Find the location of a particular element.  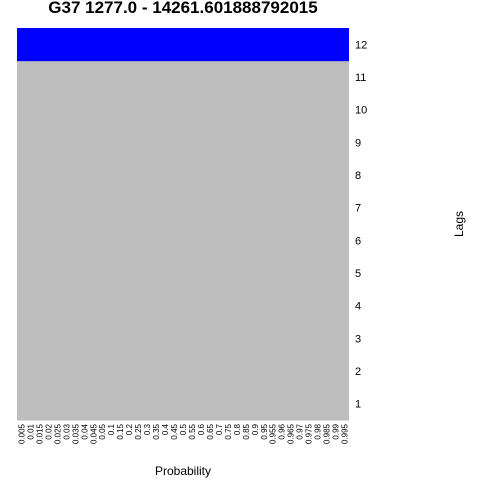

x-tick-label: 0.995 is located at coordinates (345, 433).